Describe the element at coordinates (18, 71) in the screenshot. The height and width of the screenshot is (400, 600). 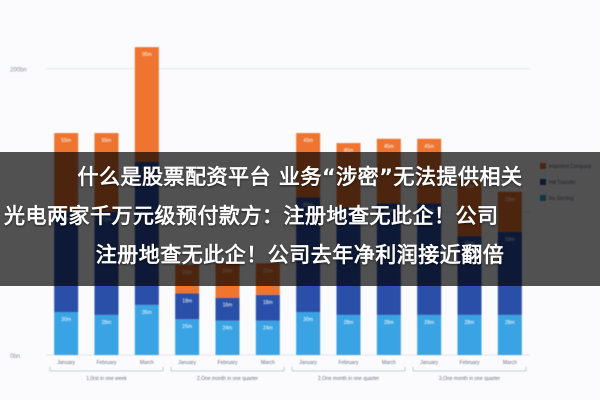
I see `y-tick-label: 200bn` at that location.